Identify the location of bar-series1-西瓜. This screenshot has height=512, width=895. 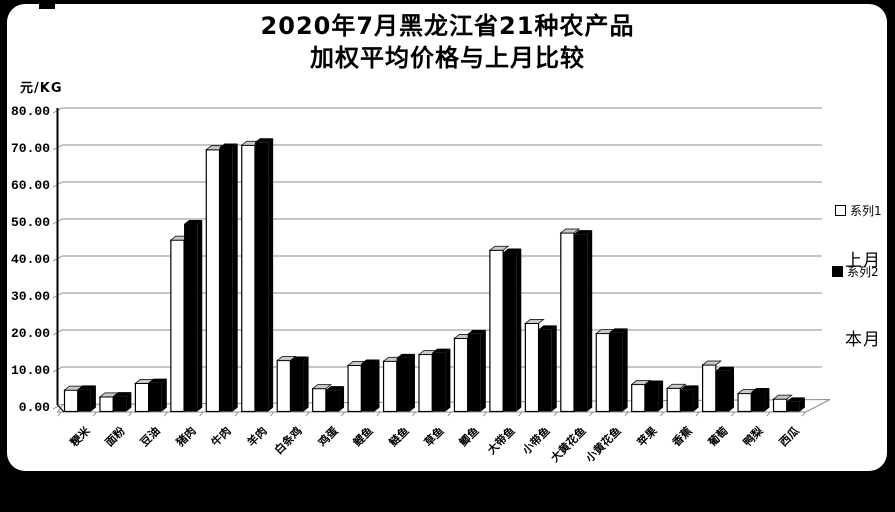
(782, 403).